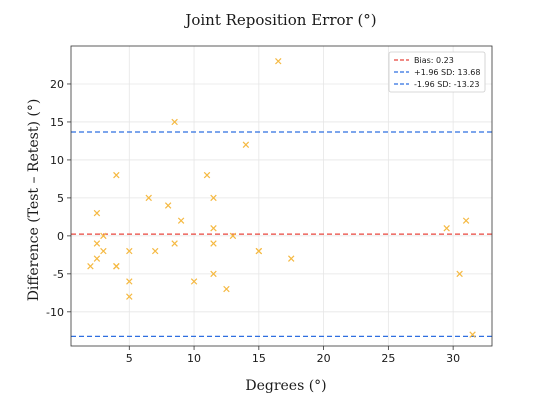 This screenshot has width=550, height=405. I want to click on y-tick-label: 5, so click(60, 198).